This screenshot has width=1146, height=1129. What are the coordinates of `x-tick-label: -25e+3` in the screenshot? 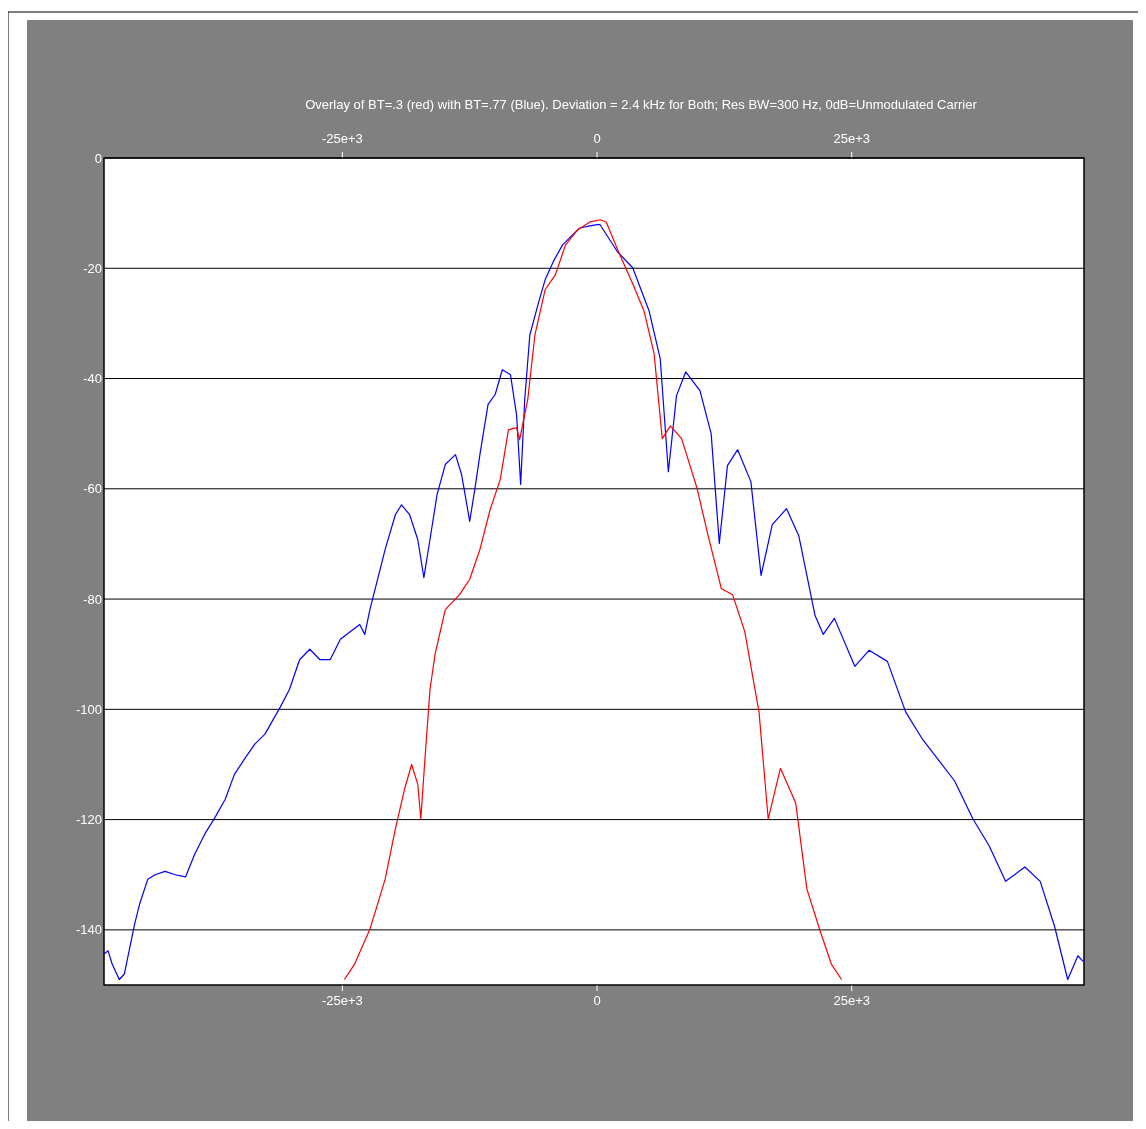 It's located at (342, 1000).